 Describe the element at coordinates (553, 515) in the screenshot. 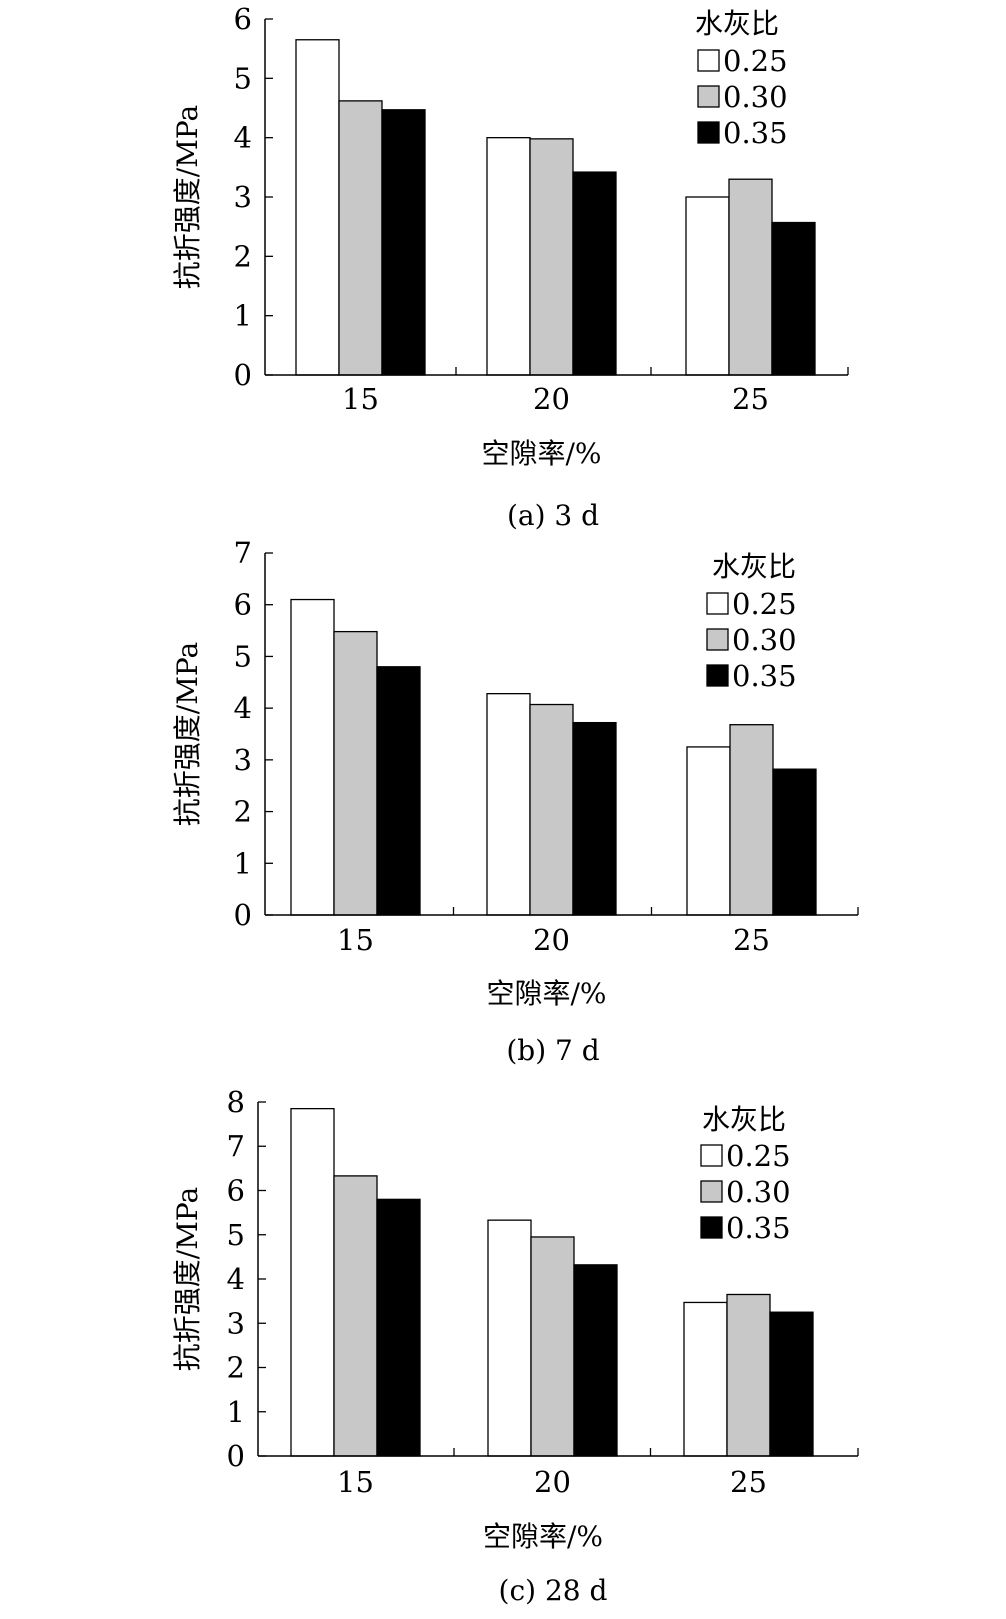

I see `chart-caption: (a) 3 d` at that location.